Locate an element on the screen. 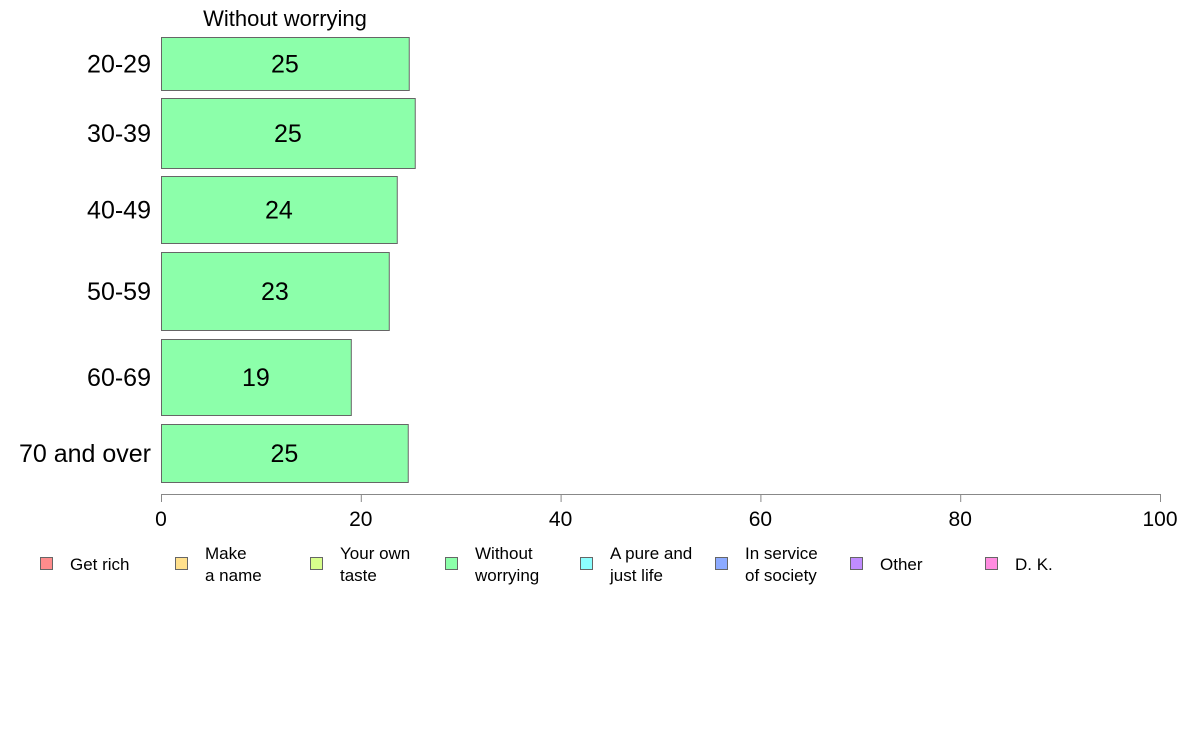 The height and width of the screenshot is (736, 1188). legend-label: Your own taste is located at coordinates (375, 564).